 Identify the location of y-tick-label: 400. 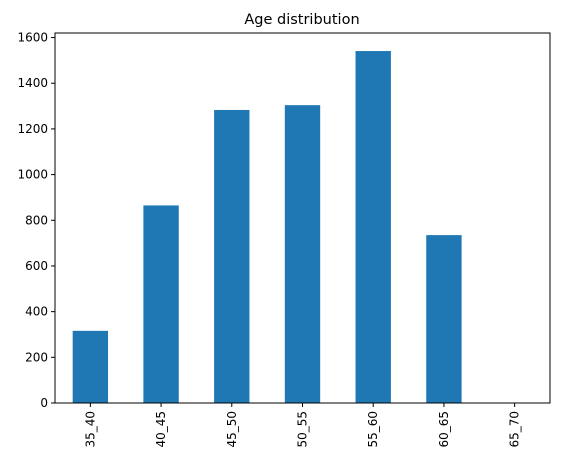
(36, 312).